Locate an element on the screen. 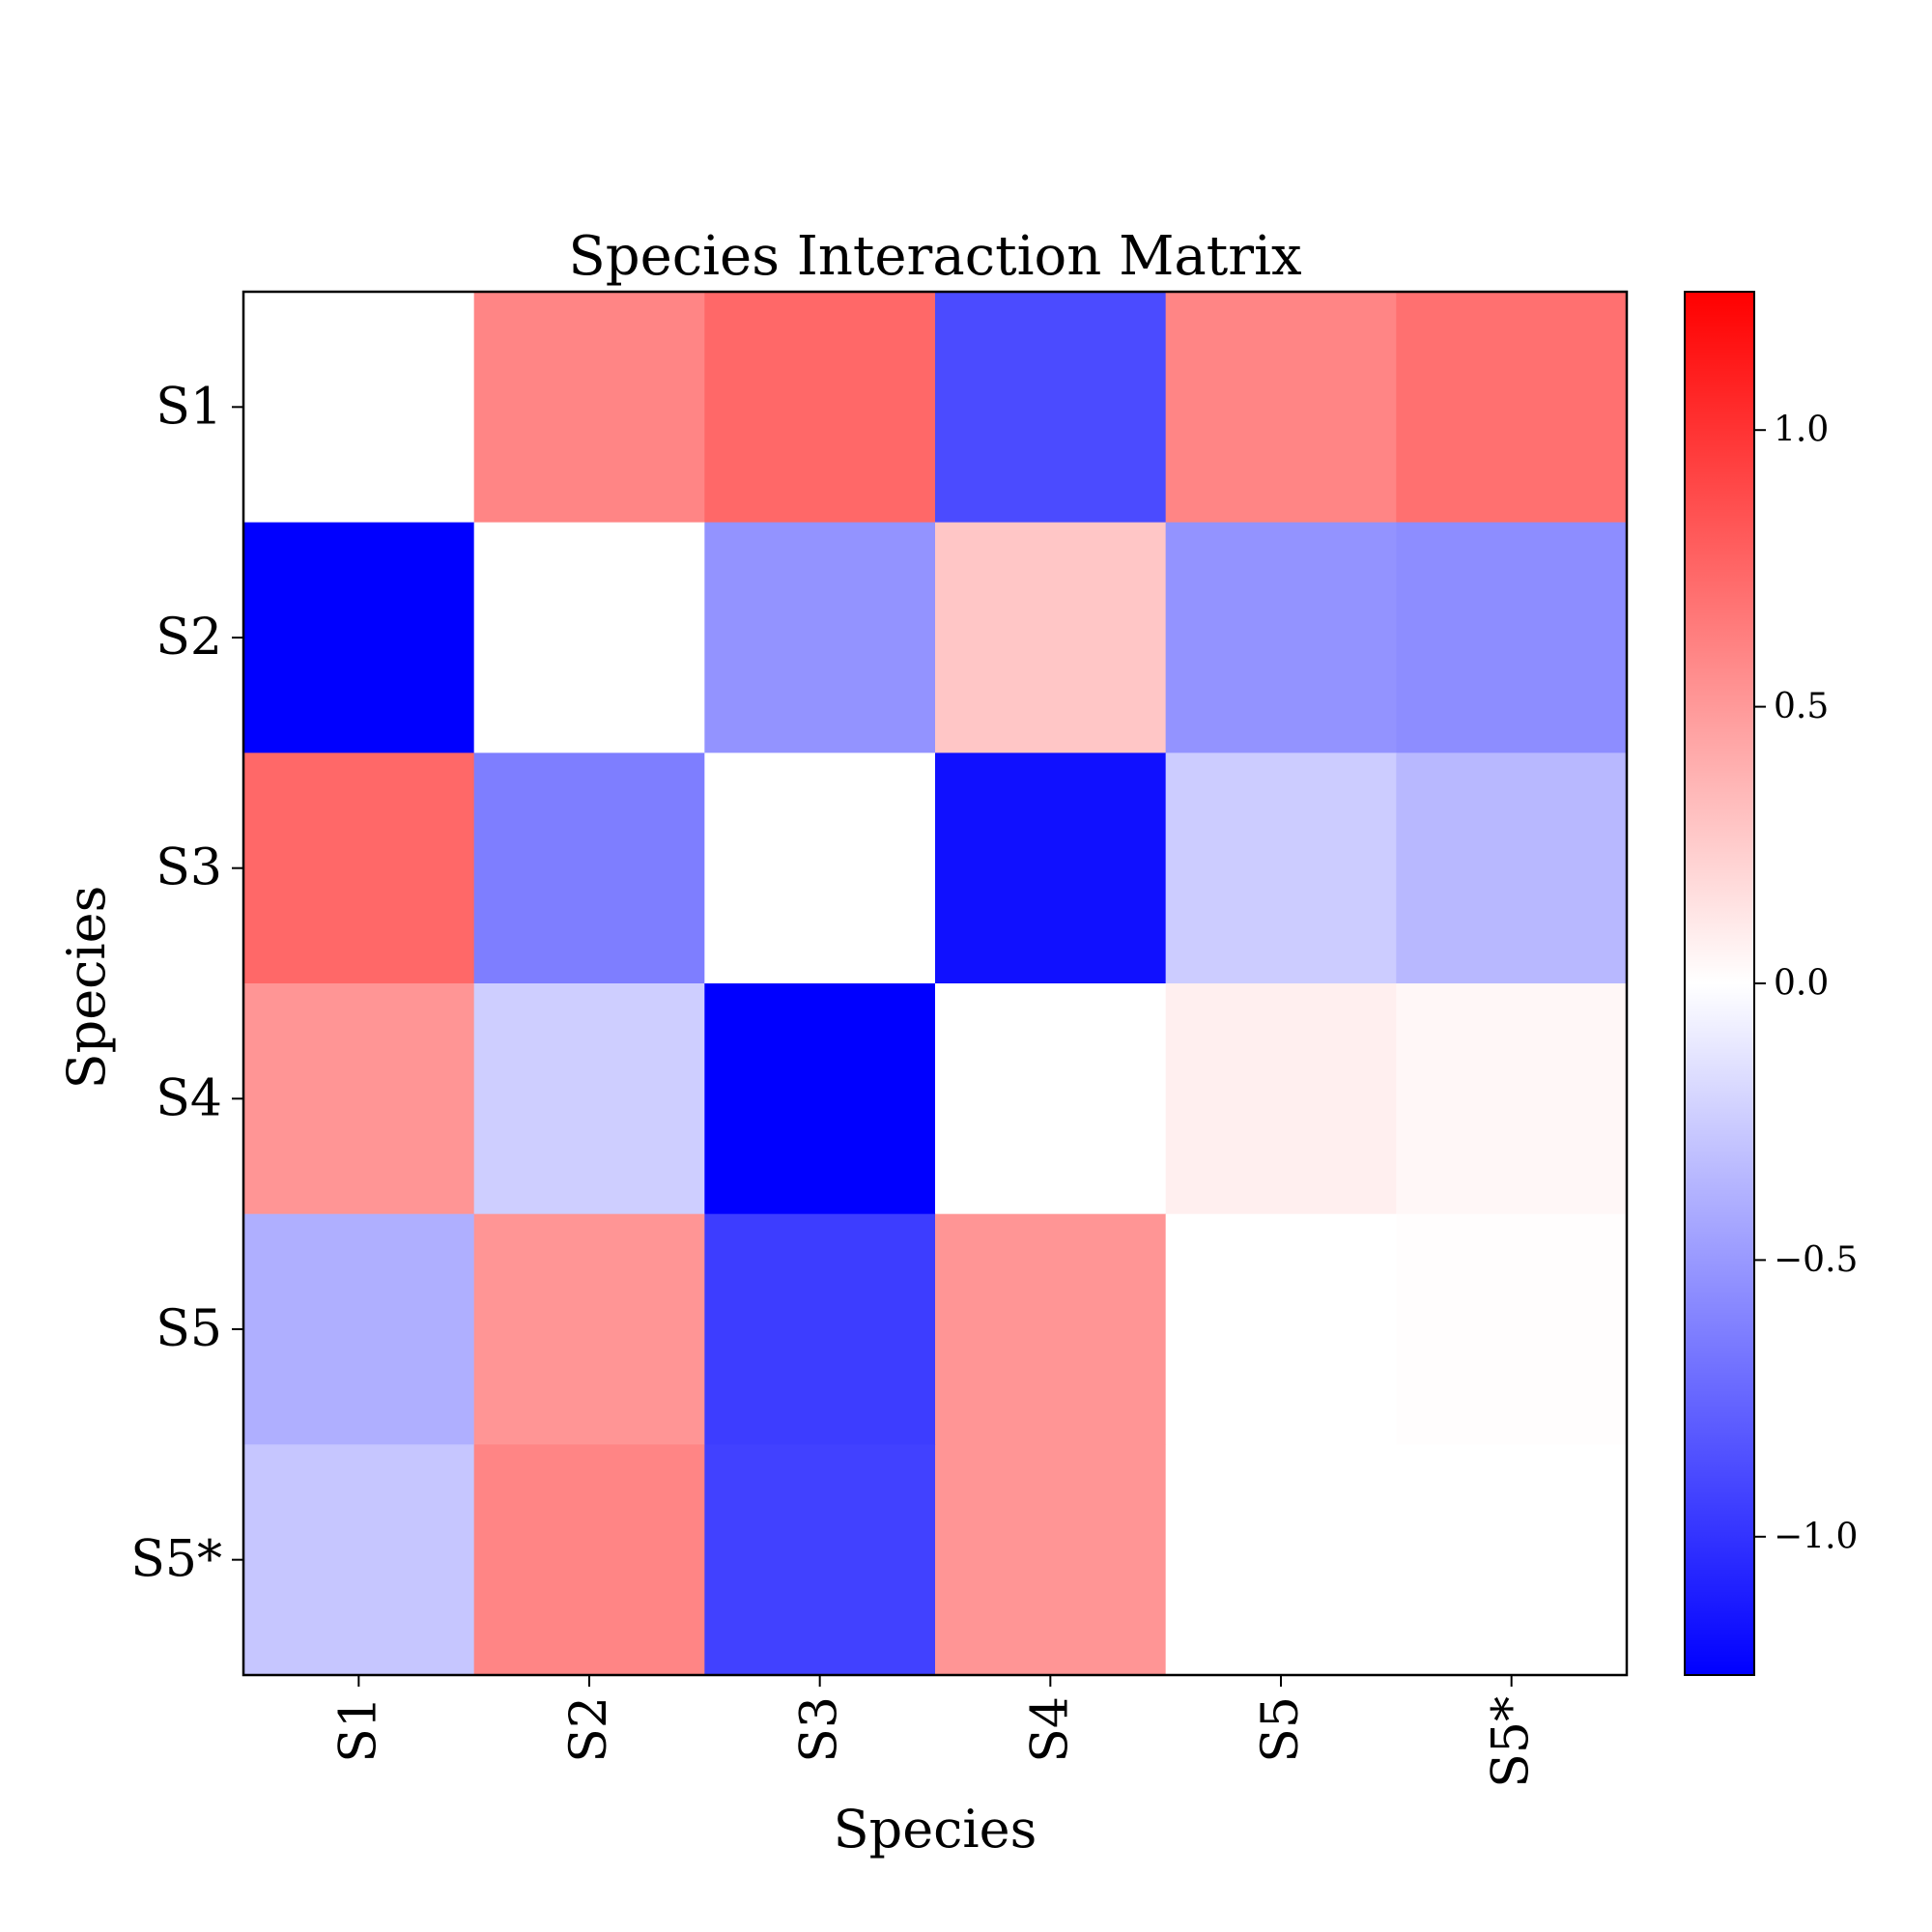 This screenshot has width=1932, height=1932. x-axis-ticks: S1 S2 S3 S4 S5 S5* is located at coordinates (935, 1731).